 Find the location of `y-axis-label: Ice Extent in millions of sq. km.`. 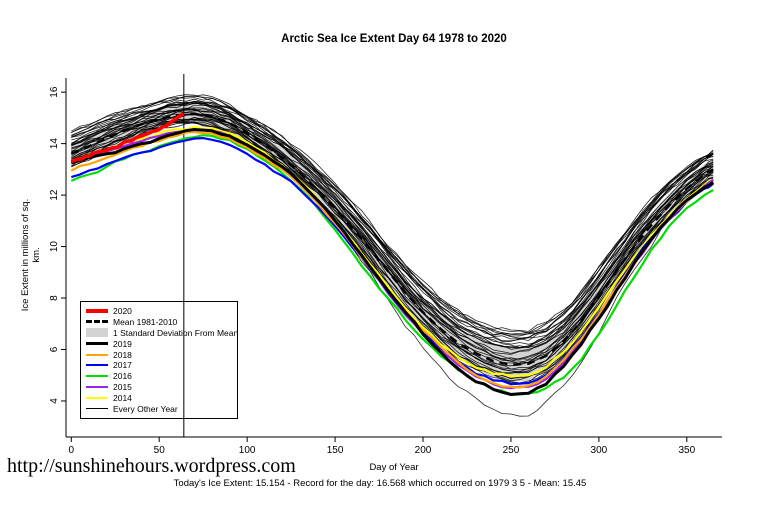

y-axis-label: Ice Extent in millions of sq. km. is located at coordinates (31, 255).